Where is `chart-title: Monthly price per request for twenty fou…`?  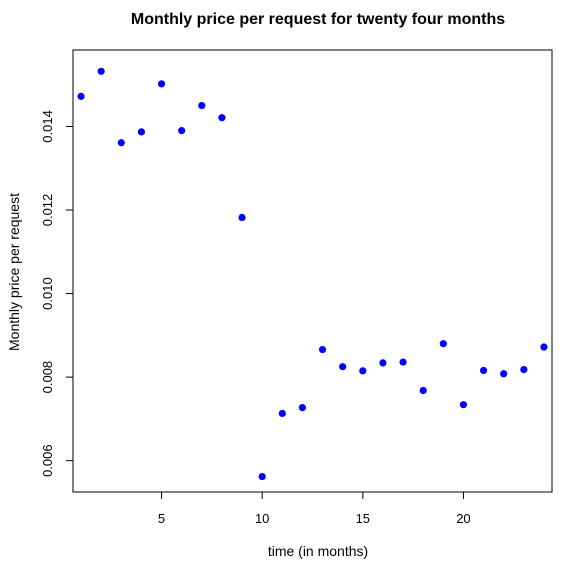 chart-title: Monthly price per request for twenty fou… is located at coordinates (318, 19).